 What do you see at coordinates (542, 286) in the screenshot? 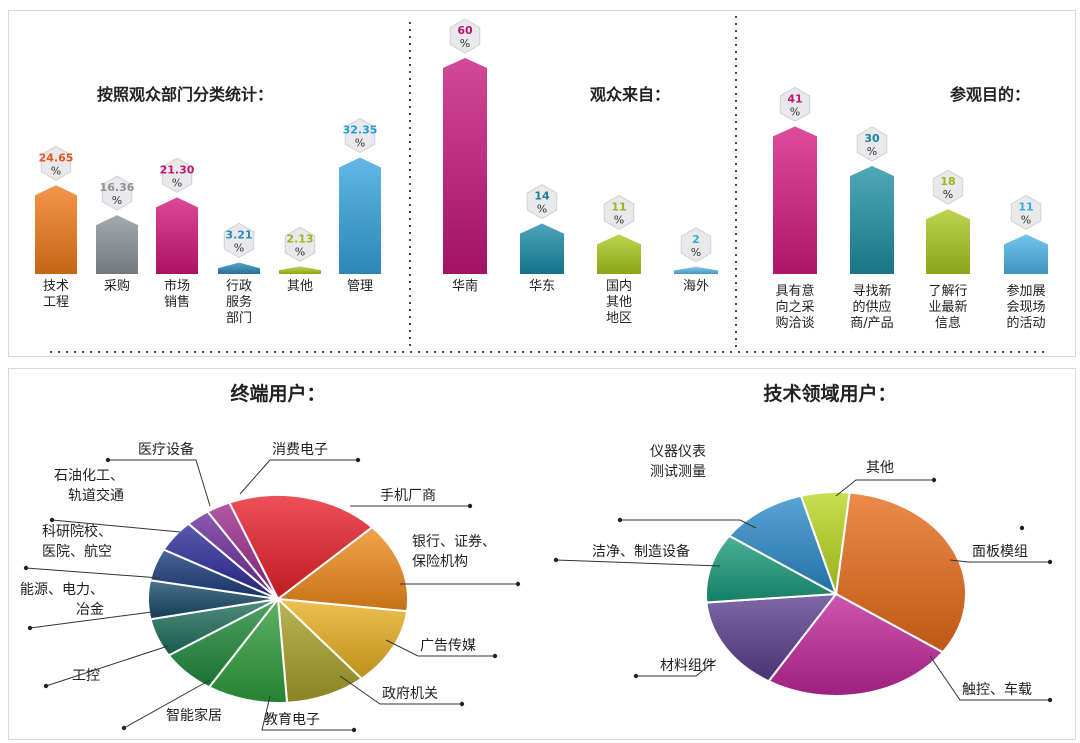
I see `category-label: 华东` at bounding box center [542, 286].